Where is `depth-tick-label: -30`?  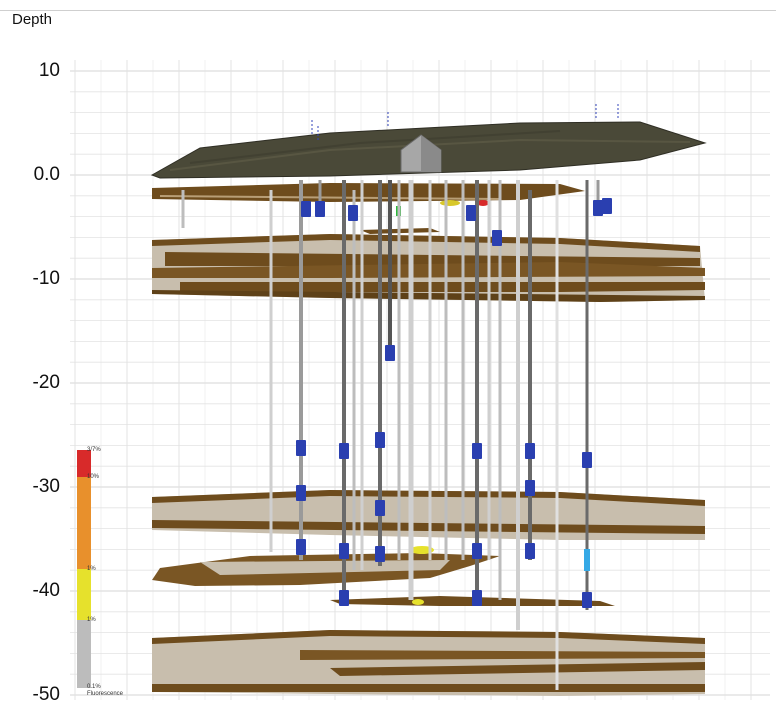 depth-tick-label: -30 is located at coordinates (46, 486).